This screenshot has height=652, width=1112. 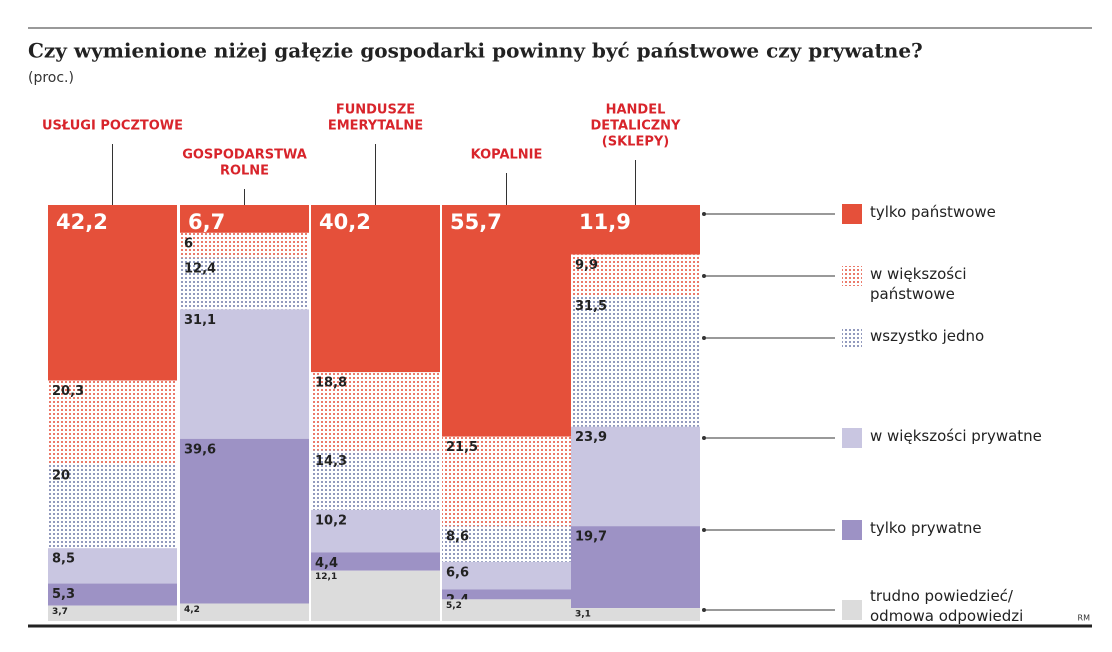 I want to click on value-label: 31,1, so click(x=200, y=320).